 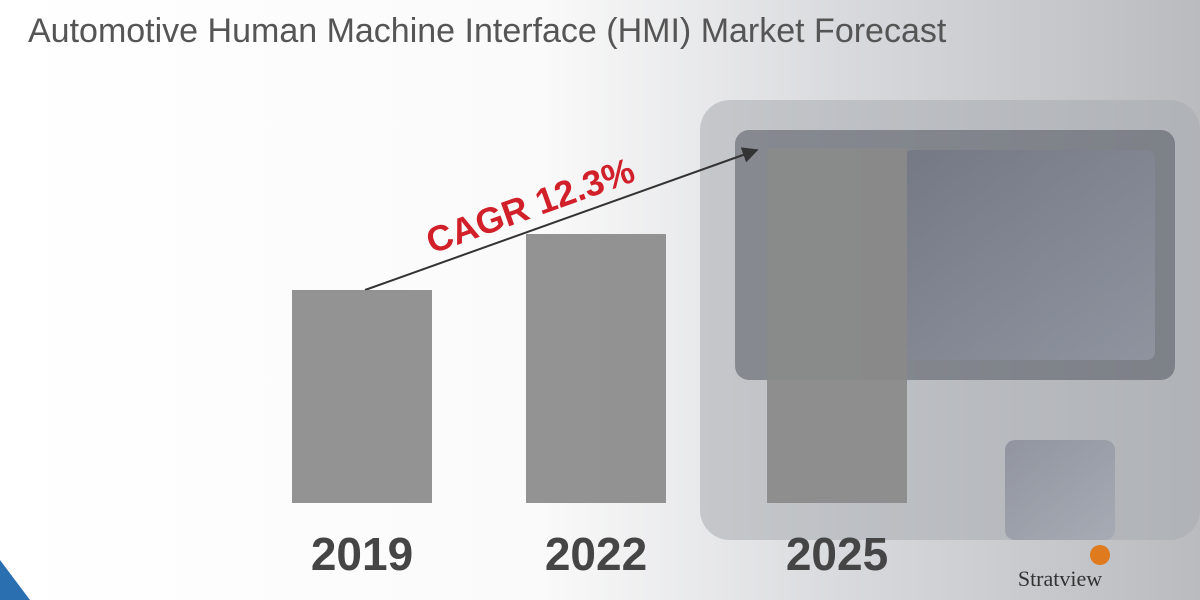 I want to click on corner-accent, so click(x=15, y=580).